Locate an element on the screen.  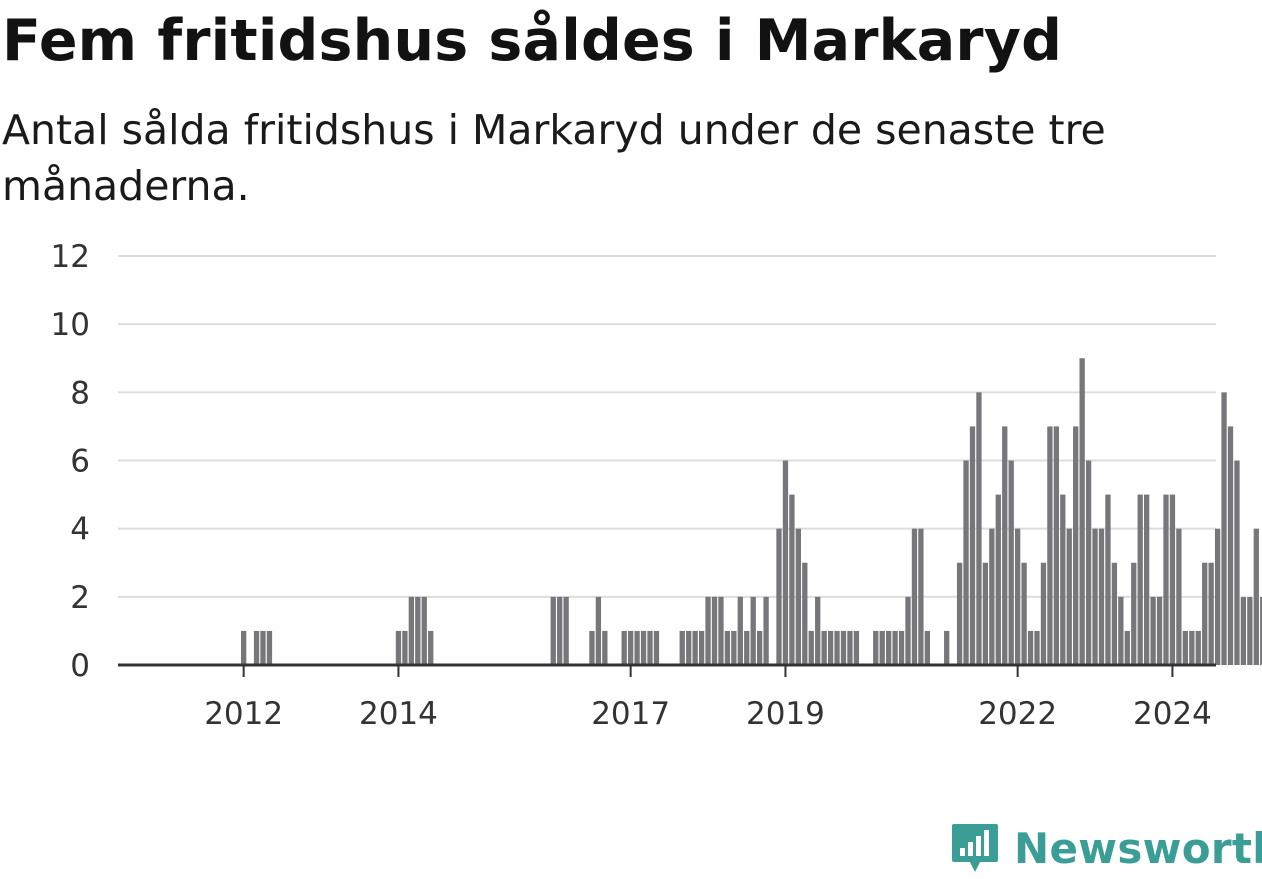
y-tick-label: 12 is located at coordinates (70, 257).